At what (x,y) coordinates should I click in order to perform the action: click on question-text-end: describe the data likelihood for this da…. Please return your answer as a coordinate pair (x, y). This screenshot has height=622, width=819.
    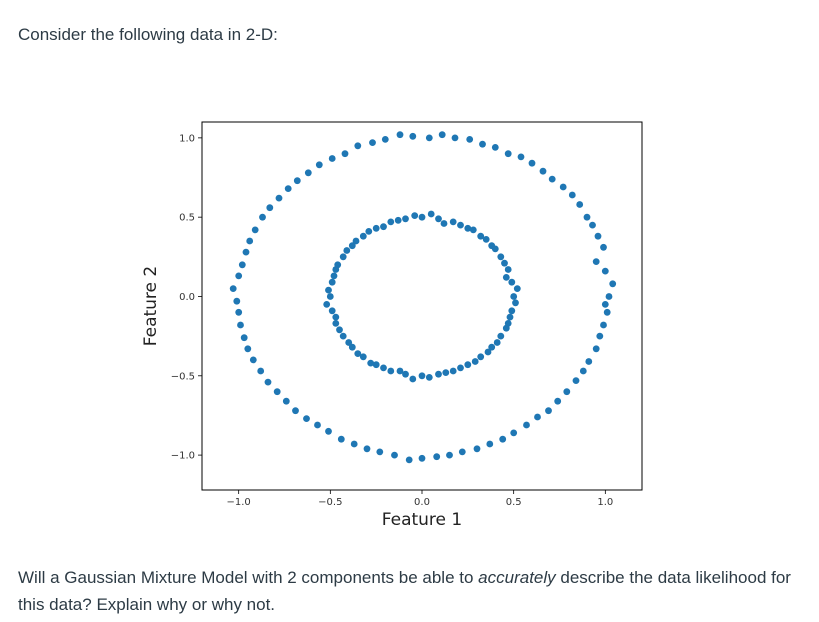
    Looking at the image, I should click on (404, 591).